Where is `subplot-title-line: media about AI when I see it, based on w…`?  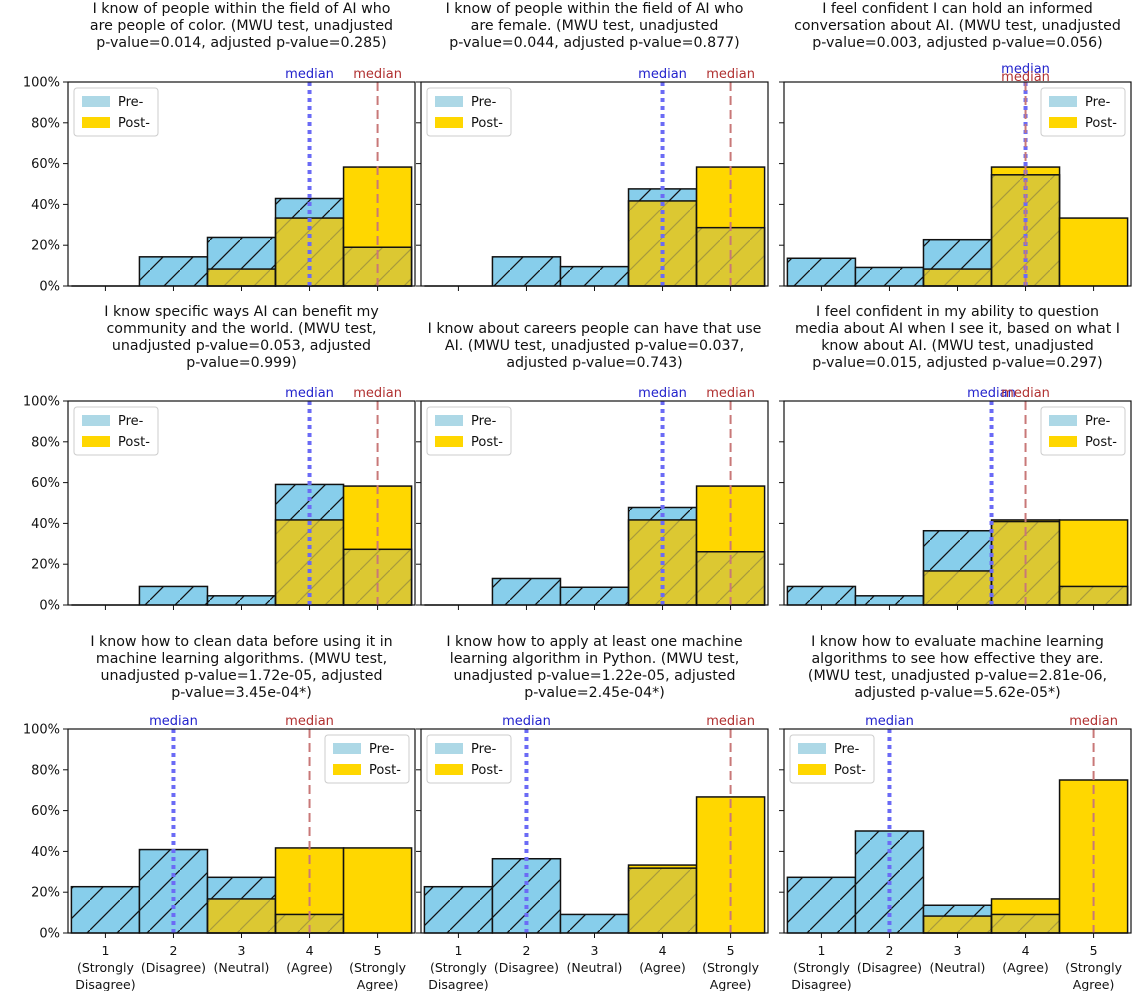
subplot-title-line: media about AI when I see it, based on w… is located at coordinates (957, 329).